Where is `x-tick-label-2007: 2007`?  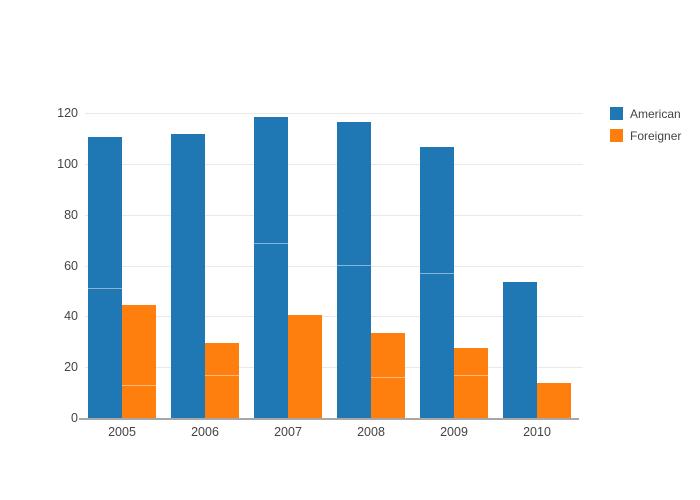
x-tick-label-2007: 2007 is located at coordinates (288, 432).